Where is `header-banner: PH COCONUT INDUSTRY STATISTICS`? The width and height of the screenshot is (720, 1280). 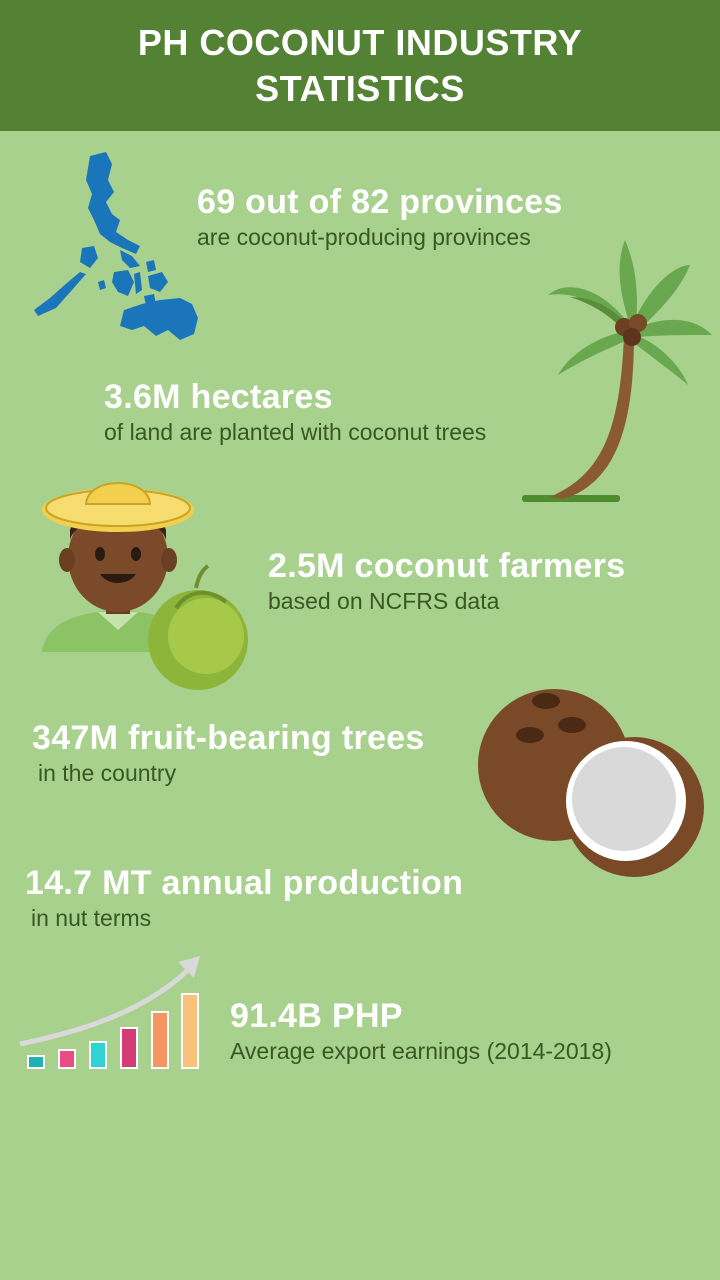 header-banner: PH COCONUT INDUSTRY STATISTICS is located at coordinates (360, 65).